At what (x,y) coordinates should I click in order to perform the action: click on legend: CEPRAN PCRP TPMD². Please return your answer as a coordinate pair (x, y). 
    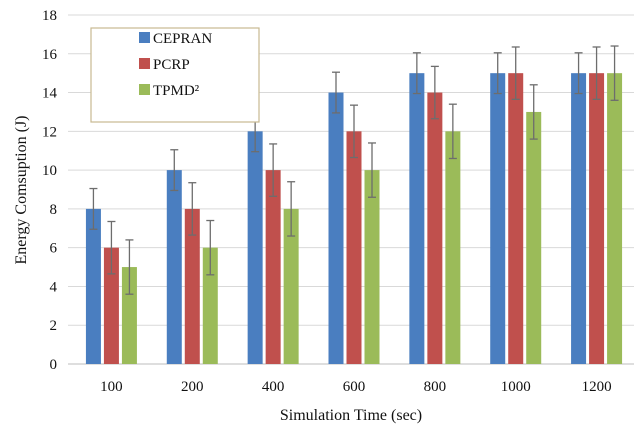
    Looking at the image, I should click on (175, 75).